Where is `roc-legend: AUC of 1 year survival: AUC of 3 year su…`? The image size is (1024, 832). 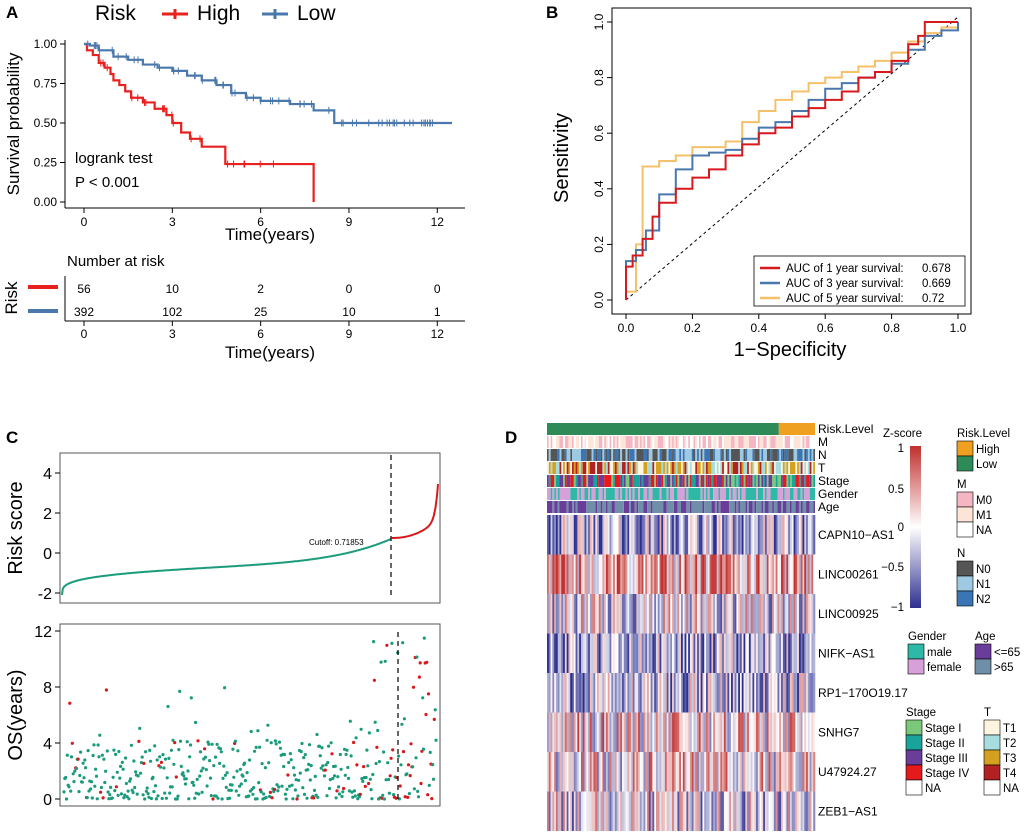 roc-legend: AUC of 1 year survival: AUC of 3 year su… is located at coordinates (859, 281).